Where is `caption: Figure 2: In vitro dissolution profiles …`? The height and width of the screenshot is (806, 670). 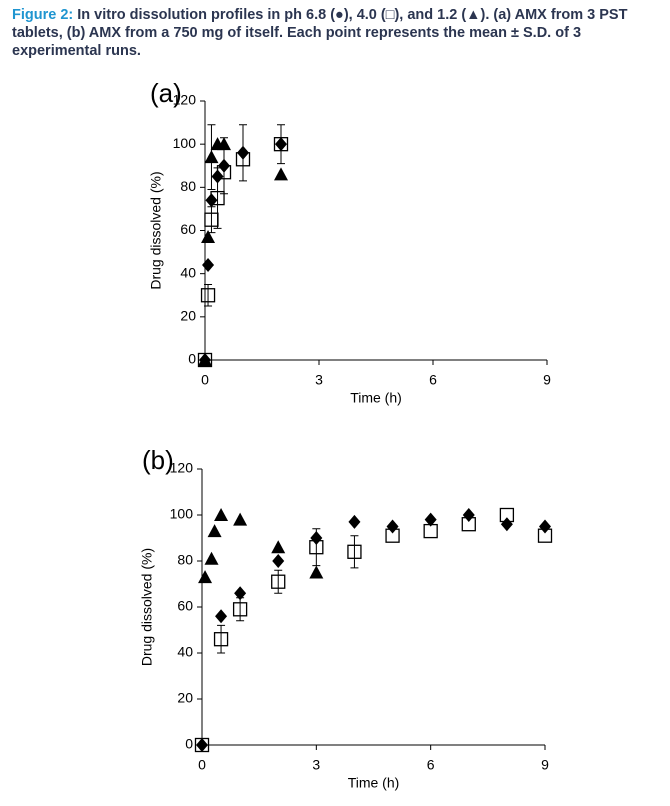 caption: Figure 2: In vitro dissolution profiles … is located at coordinates (336, 33).